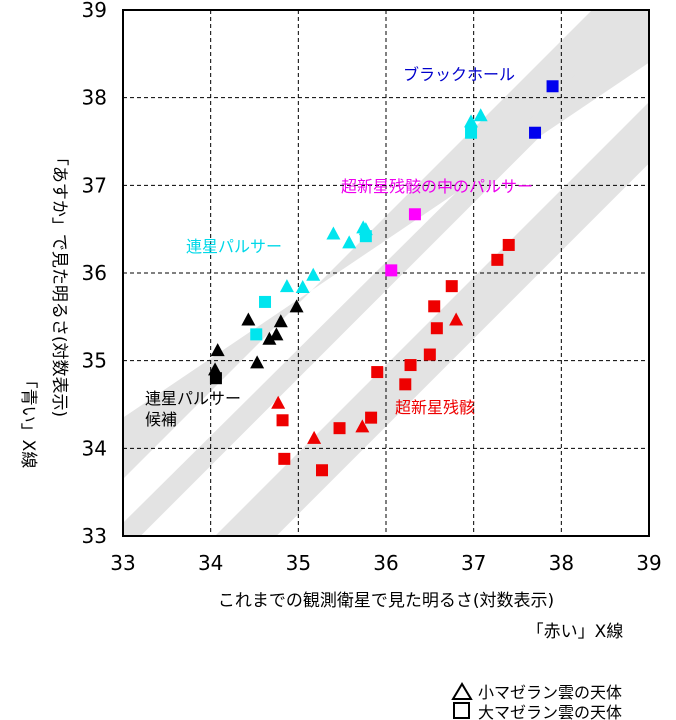 This screenshot has width=676, height=720. What do you see at coordinates (94, 98) in the screenshot?
I see `y-tick-label: 38` at bounding box center [94, 98].